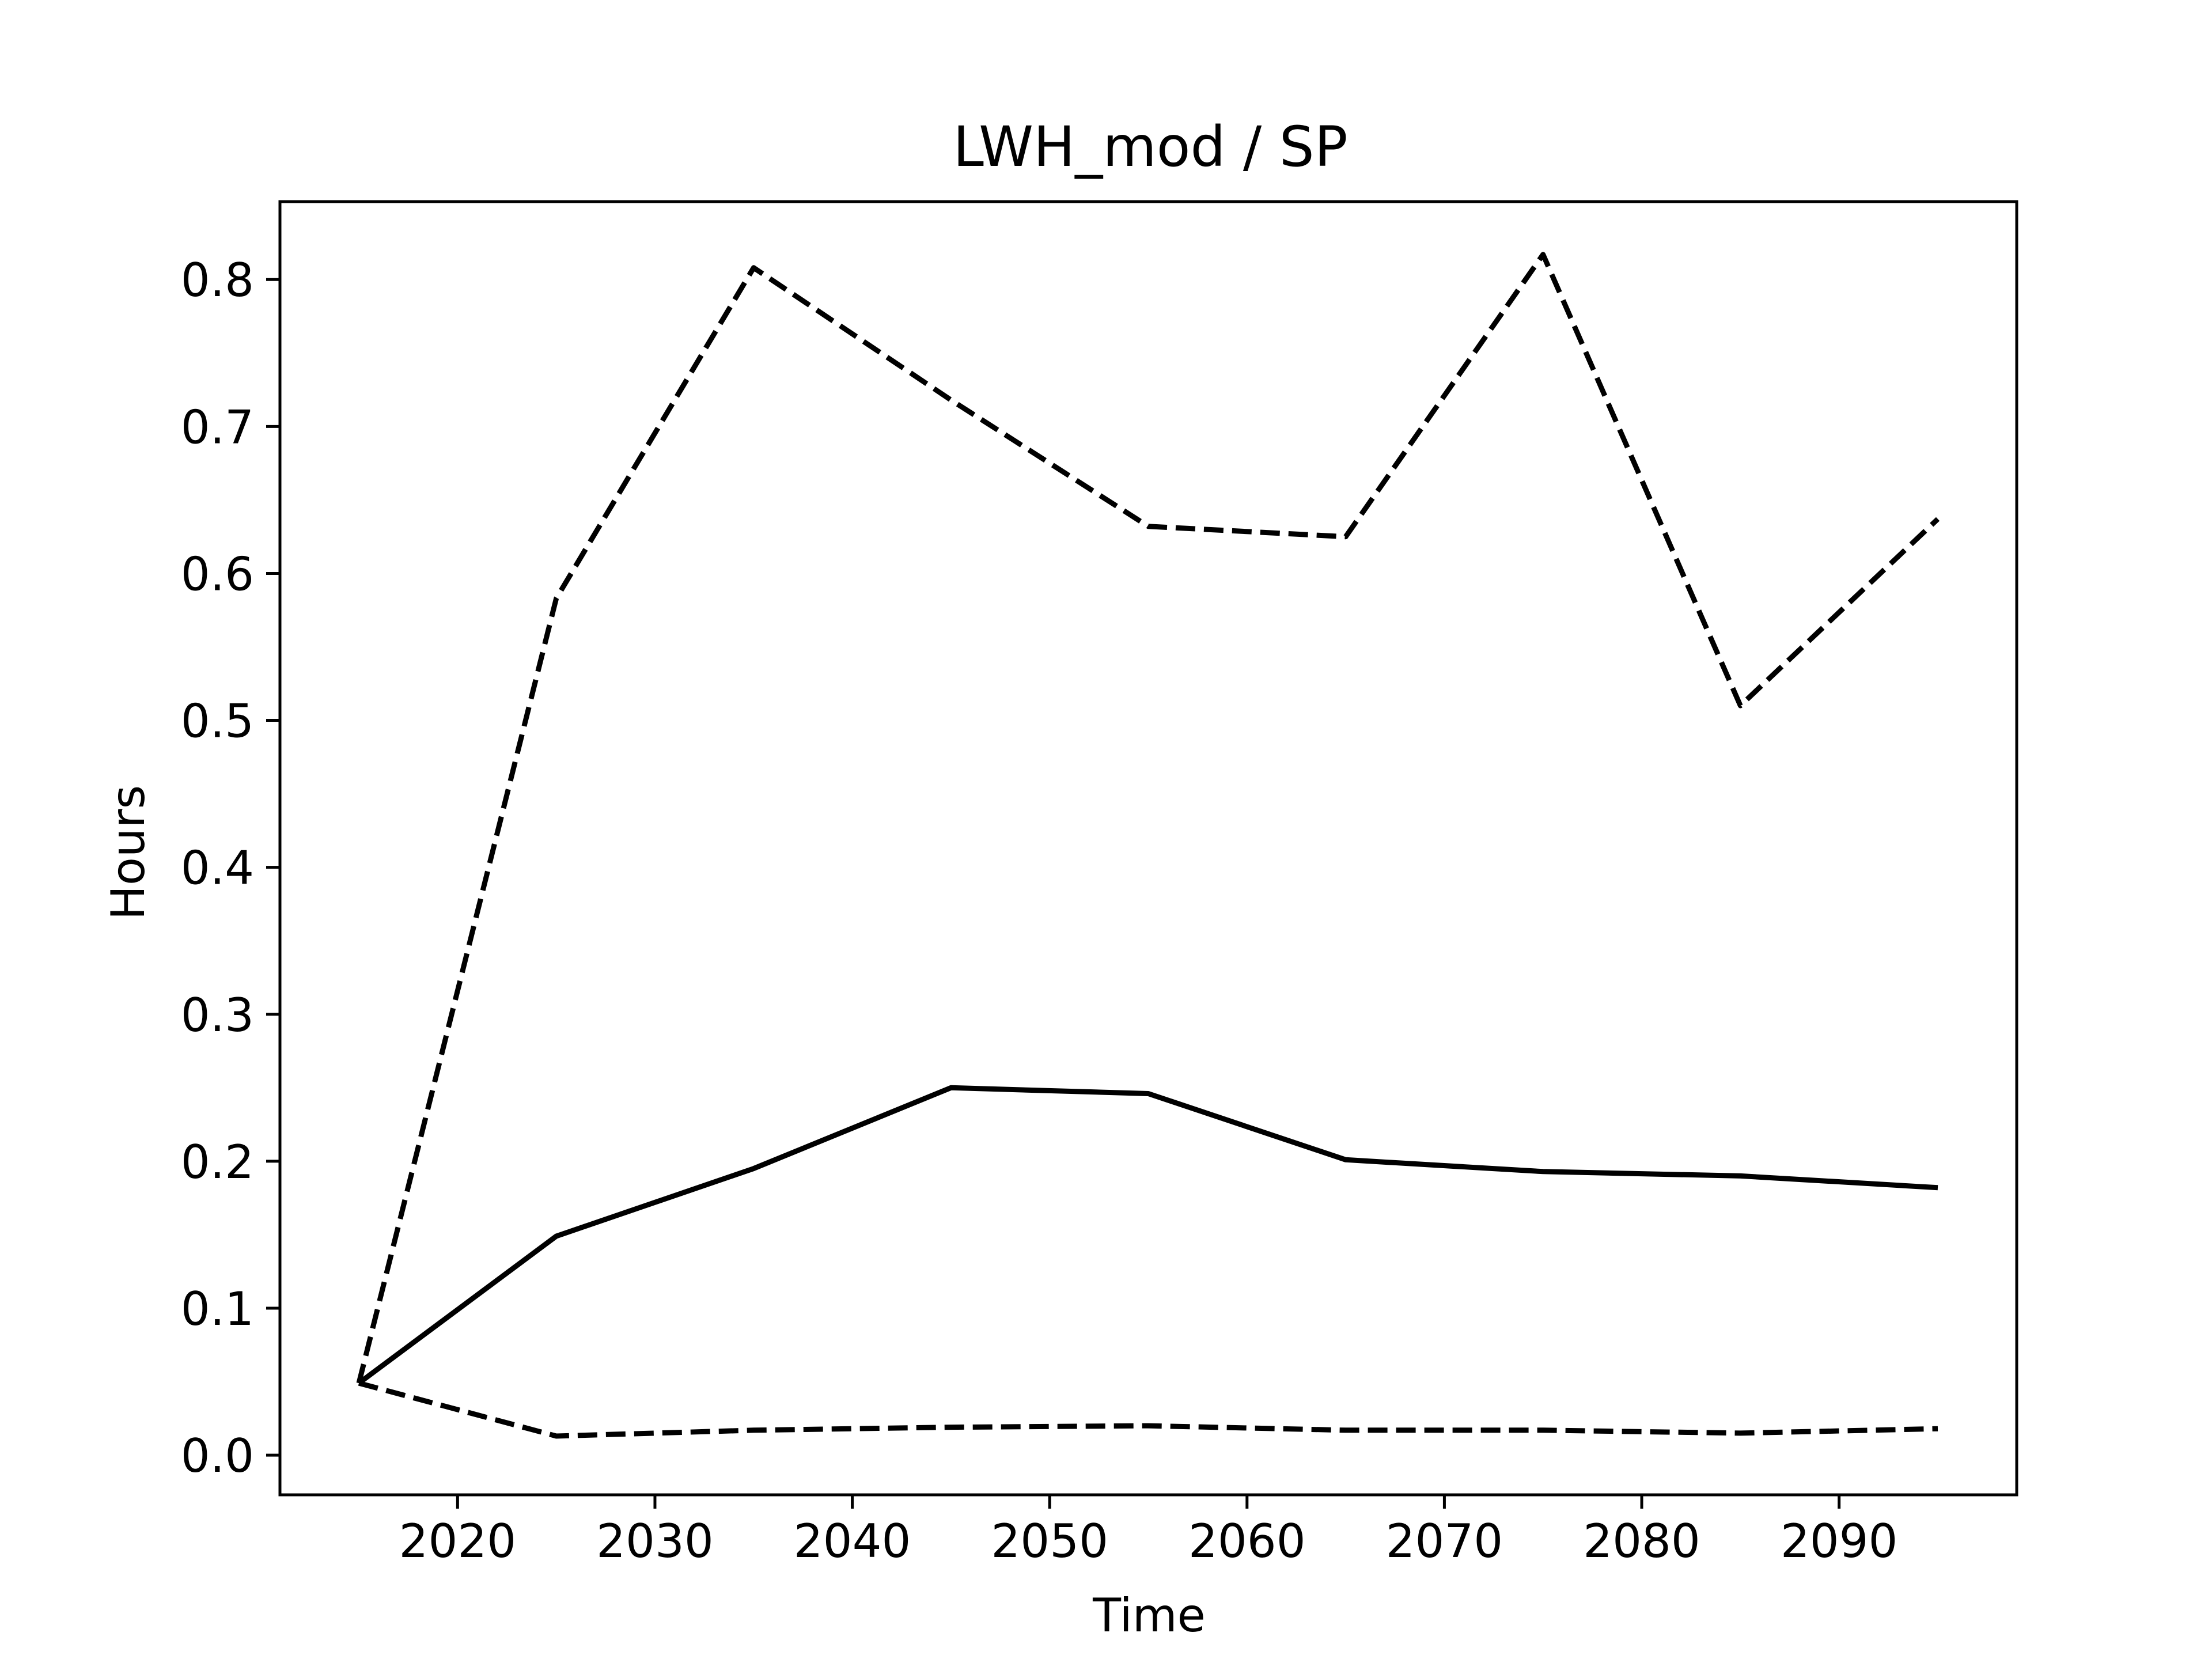  What do you see at coordinates (217, 1309) in the screenshot?
I see `y-tick-label: 0.1` at bounding box center [217, 1309].